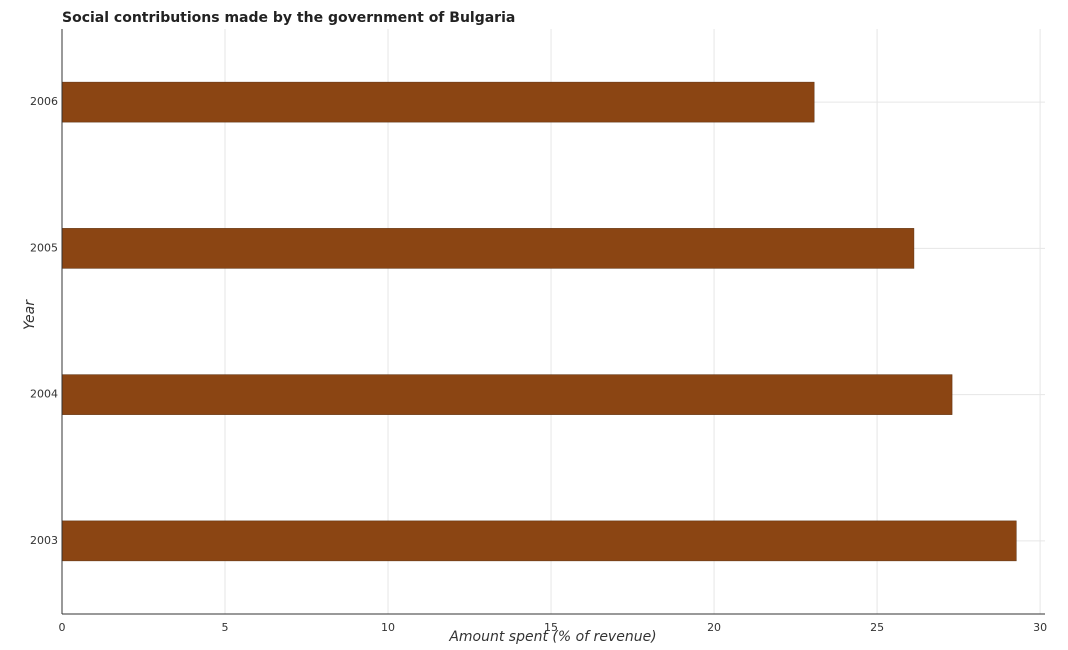 This screenshot has height=650, width=1068. I want to click on x-tick-label: 20, so click(714, 627).